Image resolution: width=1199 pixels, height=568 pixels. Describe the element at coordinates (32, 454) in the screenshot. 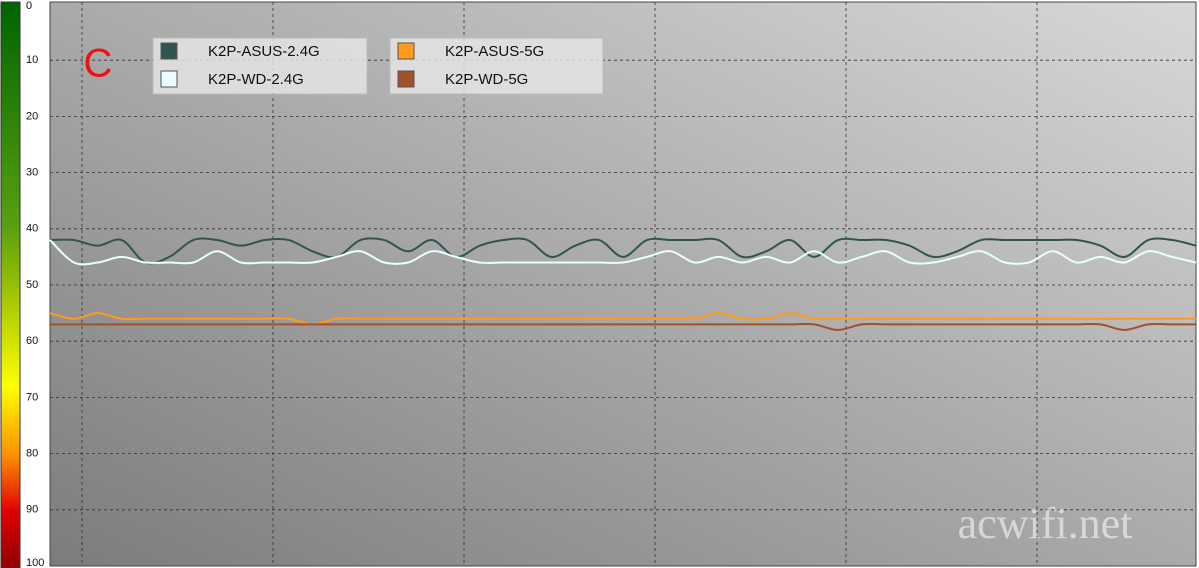

I see `y-tick-label: 80` at that location.